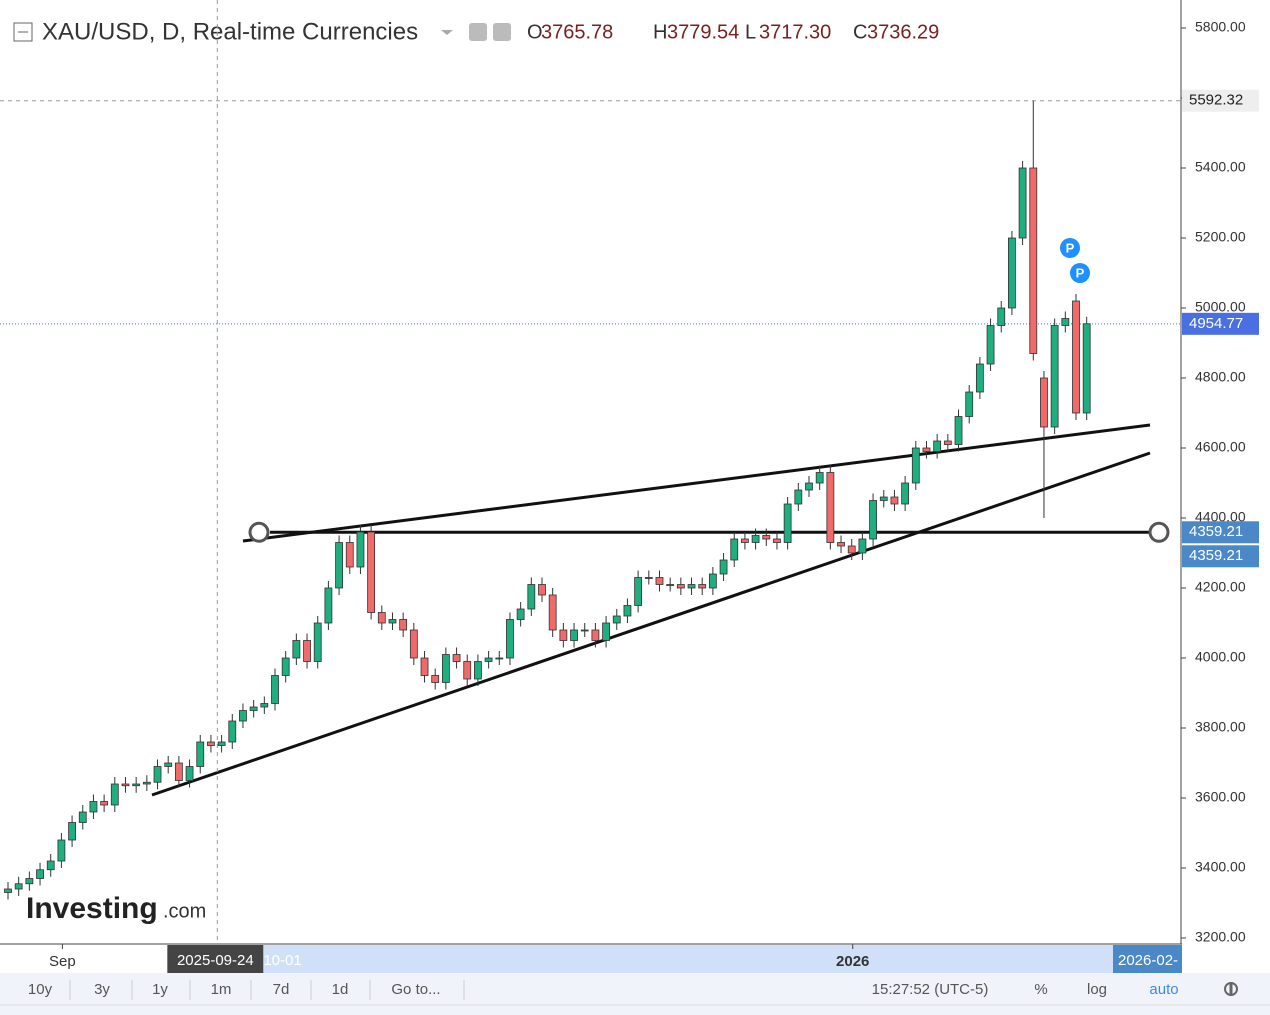  Describe the element at coordinates (478, 32) in the screenshot. I see `eye-icon` at that location.